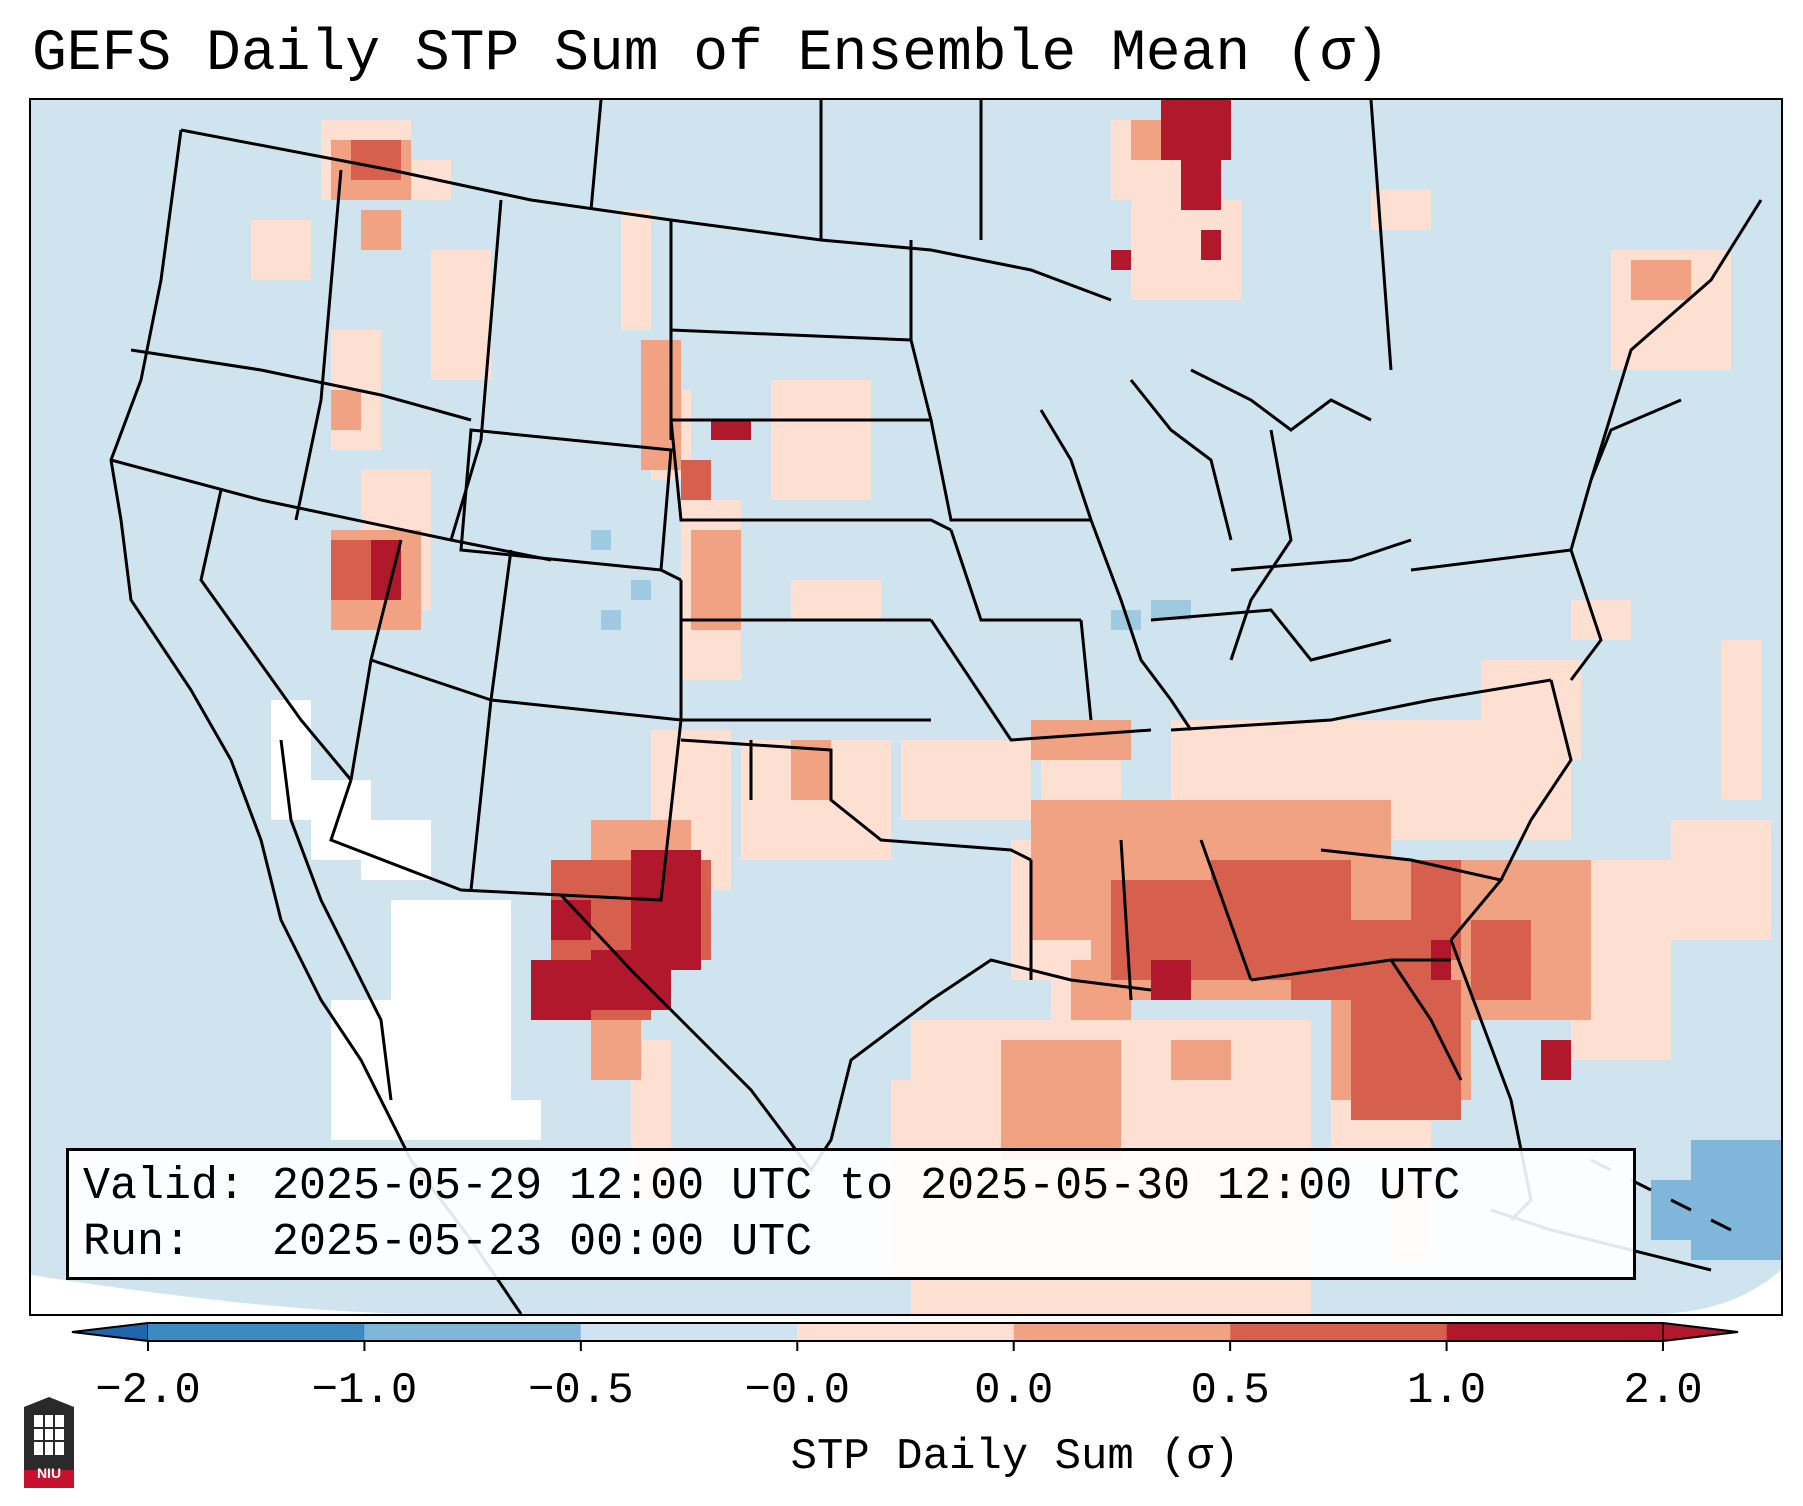 The width and height of the screenshot is (1803, 1506). I want to click on colorbar-tick-label: 1.0, so click(1446, 1391).